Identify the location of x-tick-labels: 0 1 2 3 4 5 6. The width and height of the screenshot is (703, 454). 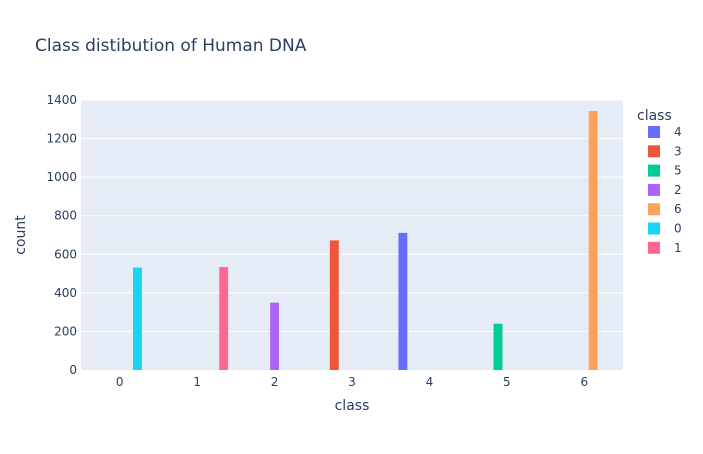
(352, 382).